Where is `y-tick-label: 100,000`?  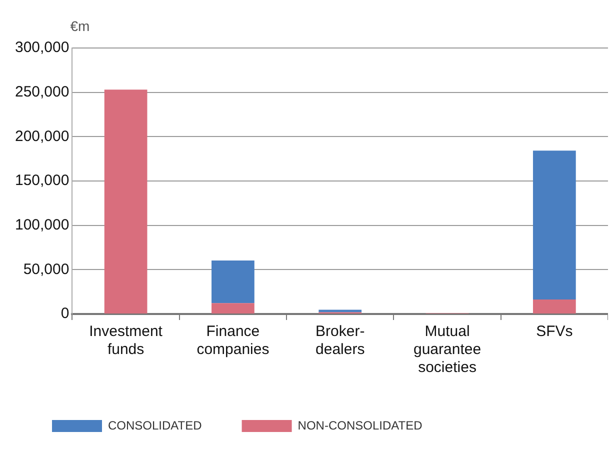
y-tick-label: 100,000 is located at coordinates (42, 225).